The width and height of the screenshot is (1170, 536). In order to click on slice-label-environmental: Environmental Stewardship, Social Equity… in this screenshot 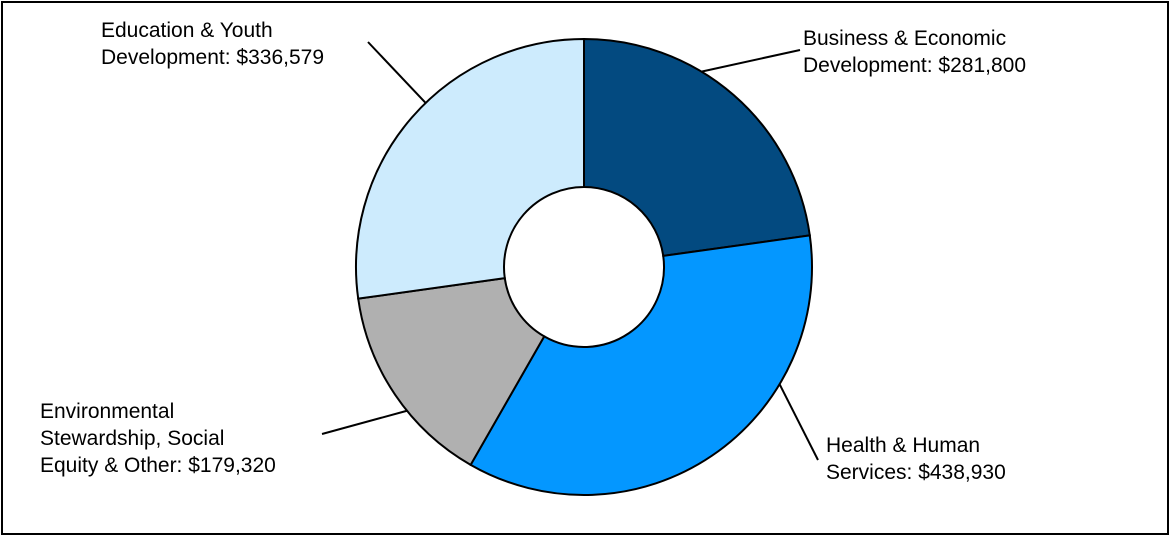, I will do `click(158, 438)`.